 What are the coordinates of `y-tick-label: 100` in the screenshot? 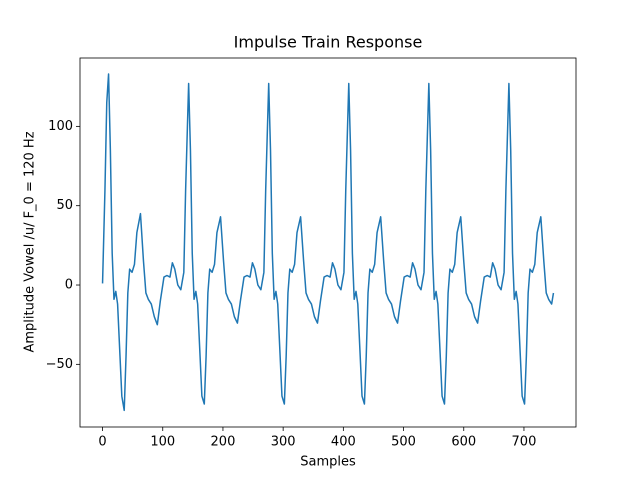 It's located at (60, 126).